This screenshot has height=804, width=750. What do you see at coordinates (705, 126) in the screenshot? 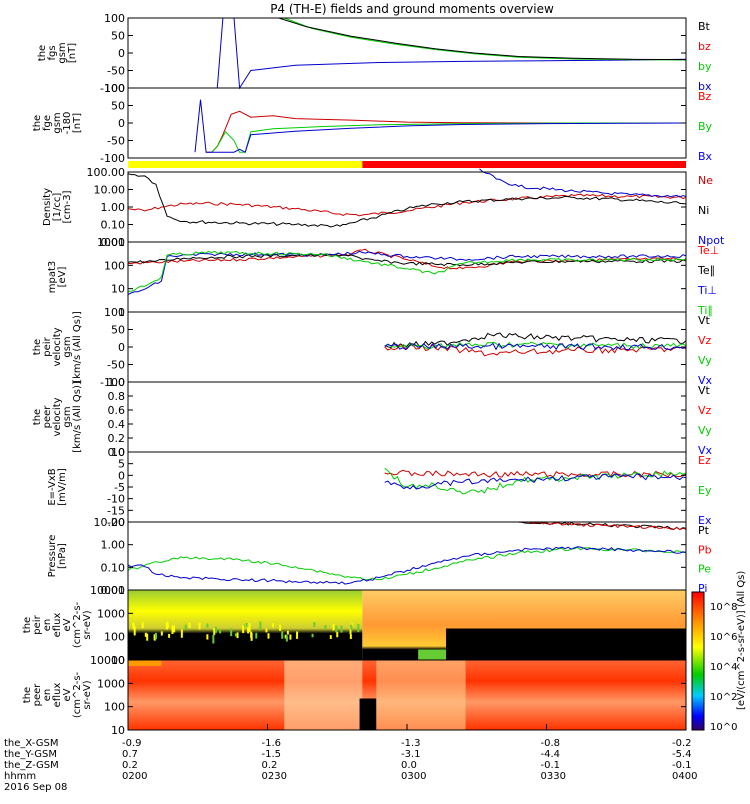
I see `legend-fge-By: By` at bounding box center [705, 126].